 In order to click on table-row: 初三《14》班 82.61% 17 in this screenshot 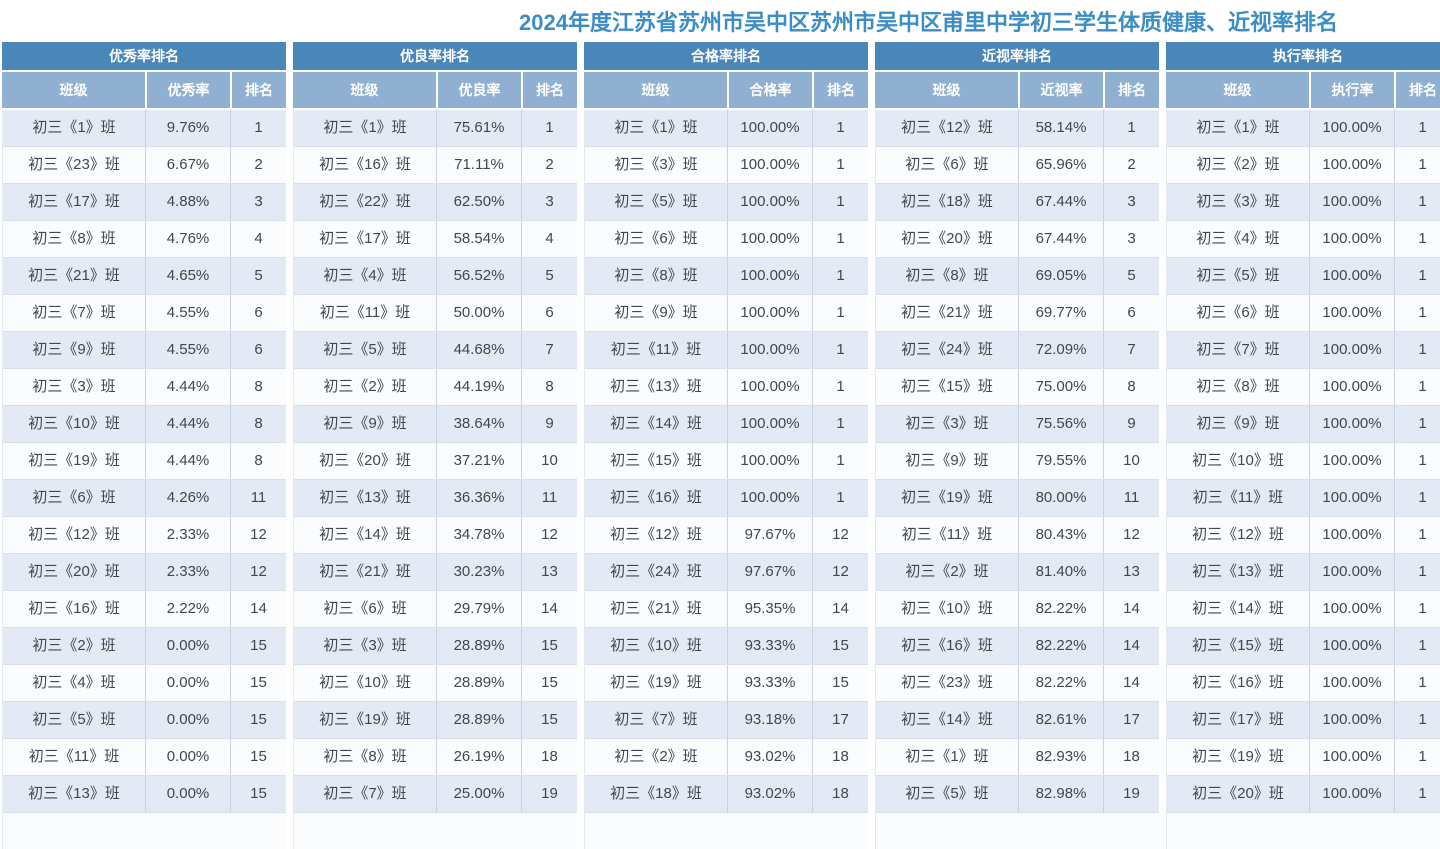, I will do `click(1017, 720)`.